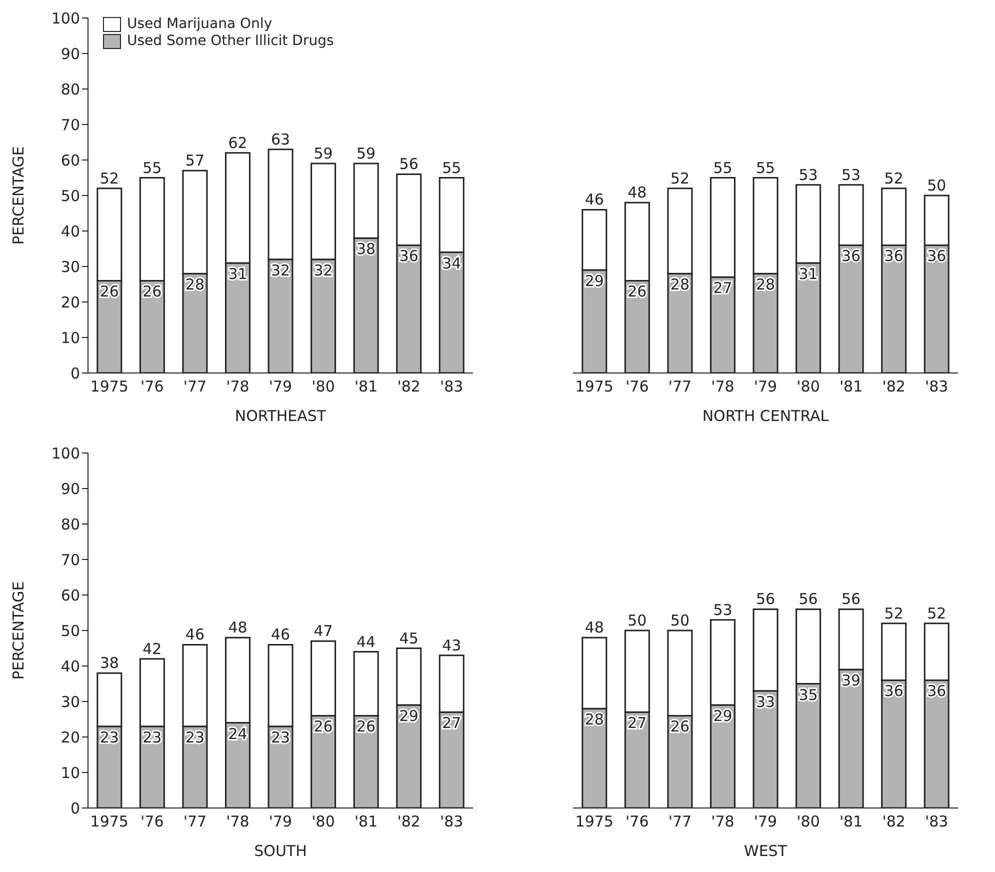  Describe the element at coordinates (452, 645) in the screenshot. I see `total-label: 43` at that location.